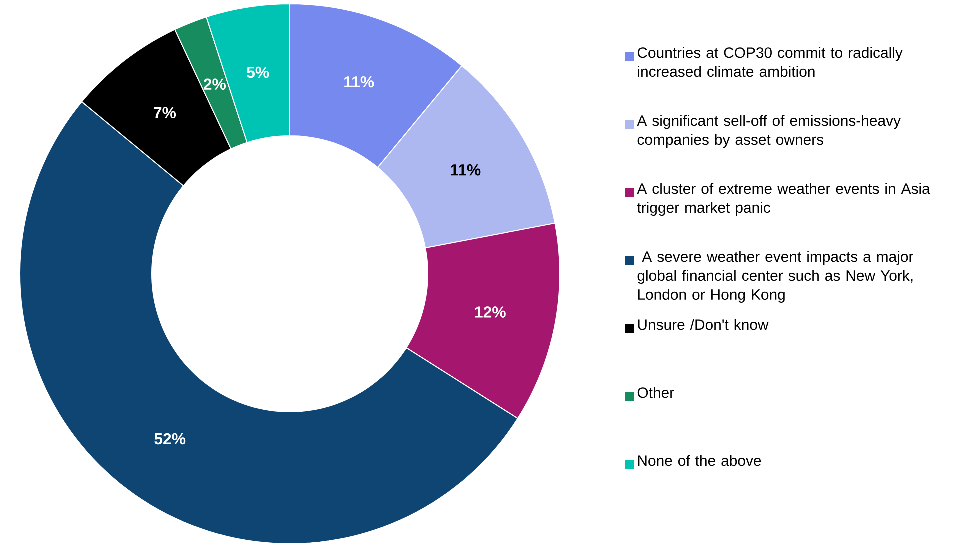  What do you see at coordinates (170, 438) in the screenshot?
I see `data-label: 52%` at bounding box center [170, 438].